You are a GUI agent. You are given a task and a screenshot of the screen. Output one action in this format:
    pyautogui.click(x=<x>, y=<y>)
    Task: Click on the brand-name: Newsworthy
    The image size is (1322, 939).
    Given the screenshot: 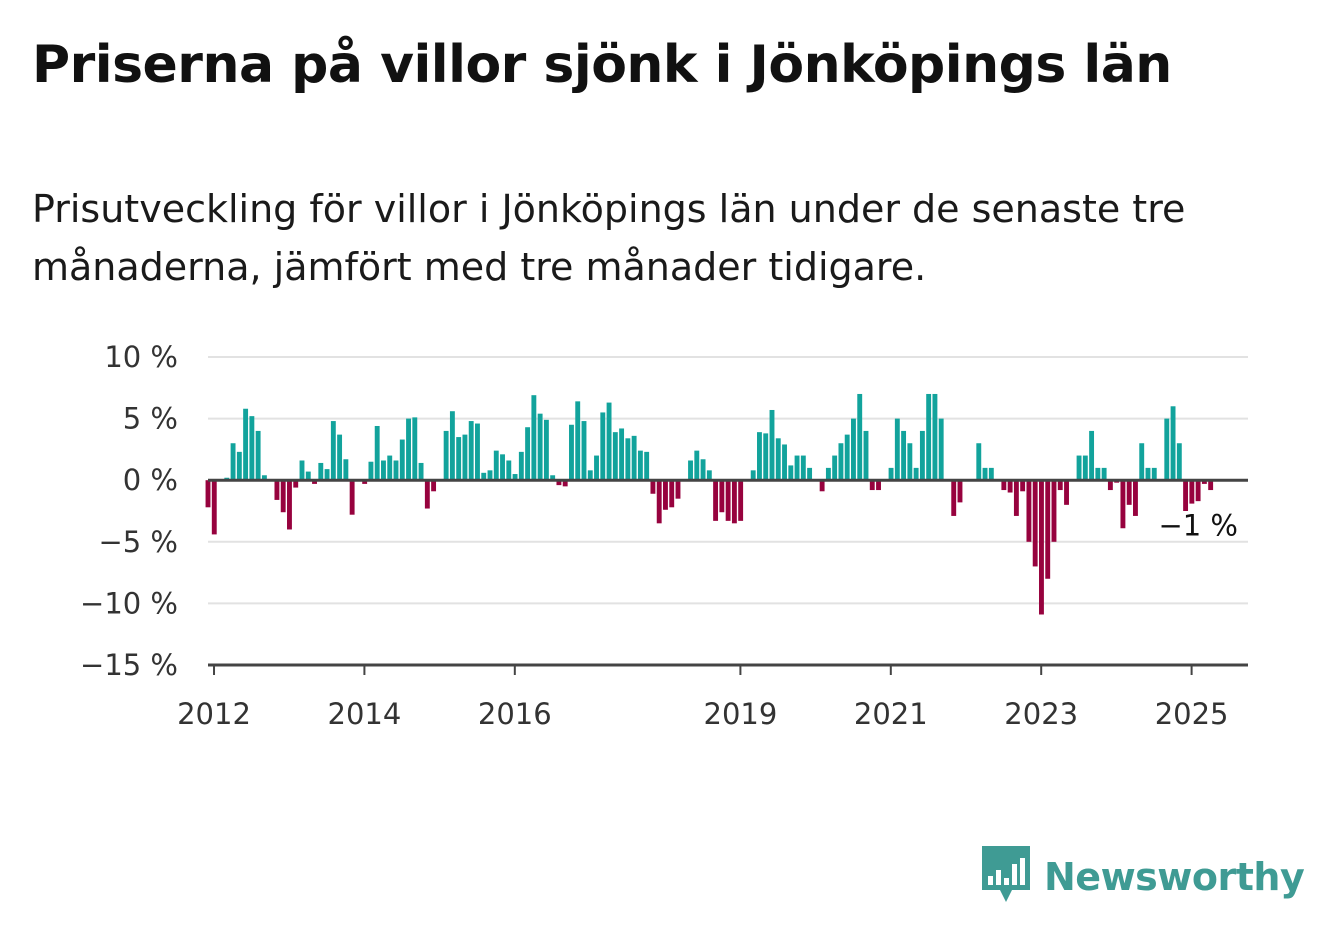 What is the action you would take?
    pyautogui.click(x=1174, y=877)
    